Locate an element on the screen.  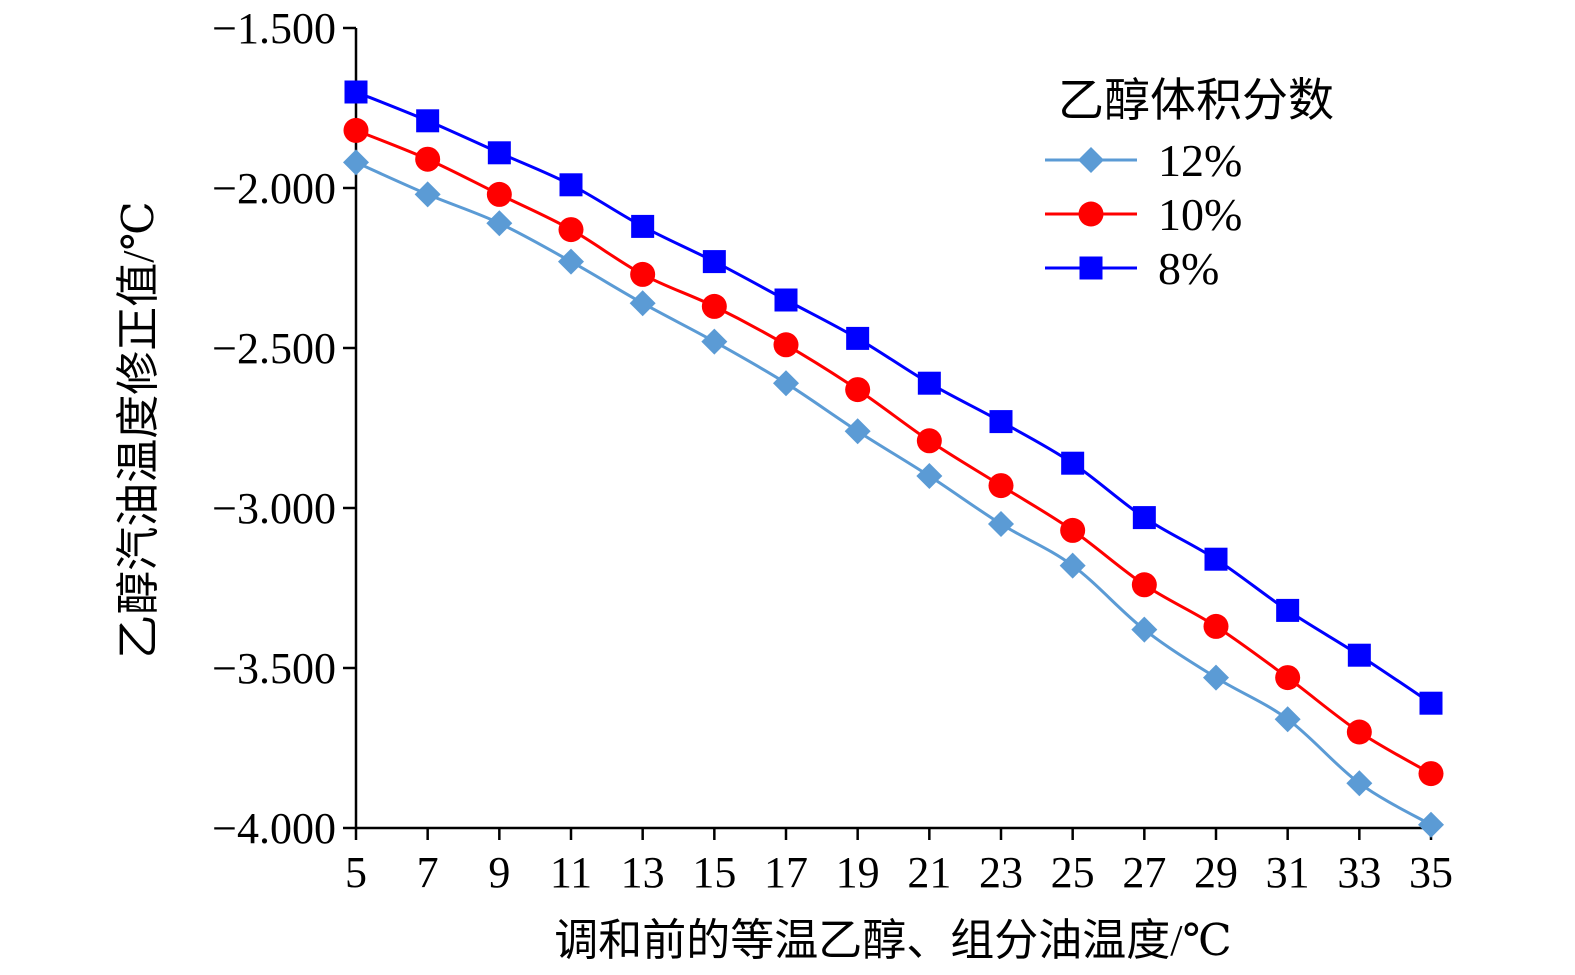
legend: 乙醇体积分数 12%10%8% is located at coordinates (1189, 184).